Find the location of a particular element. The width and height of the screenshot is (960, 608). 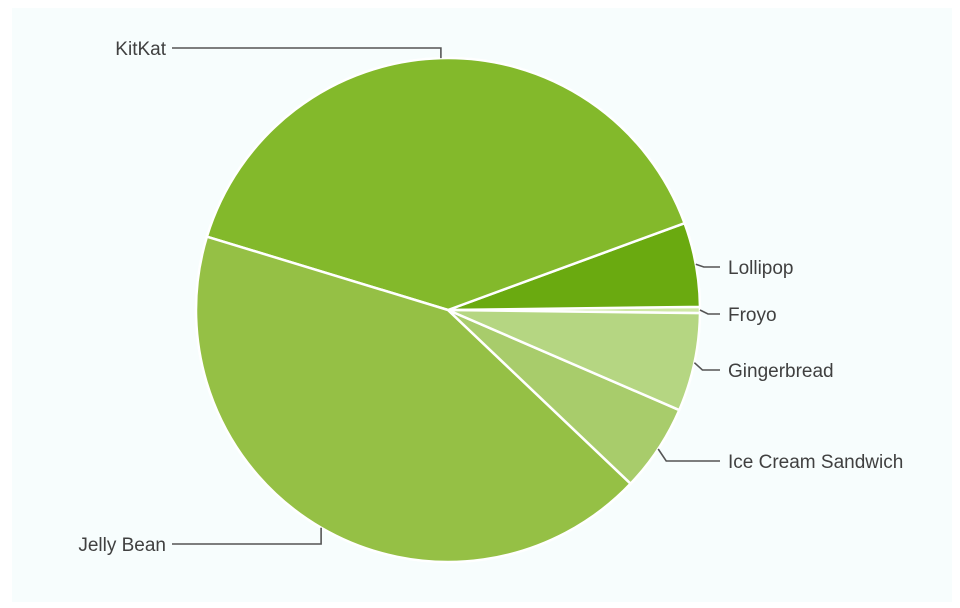

pie-label-jelly-bean: Jelly Bean is located at coordinates (122, 545).